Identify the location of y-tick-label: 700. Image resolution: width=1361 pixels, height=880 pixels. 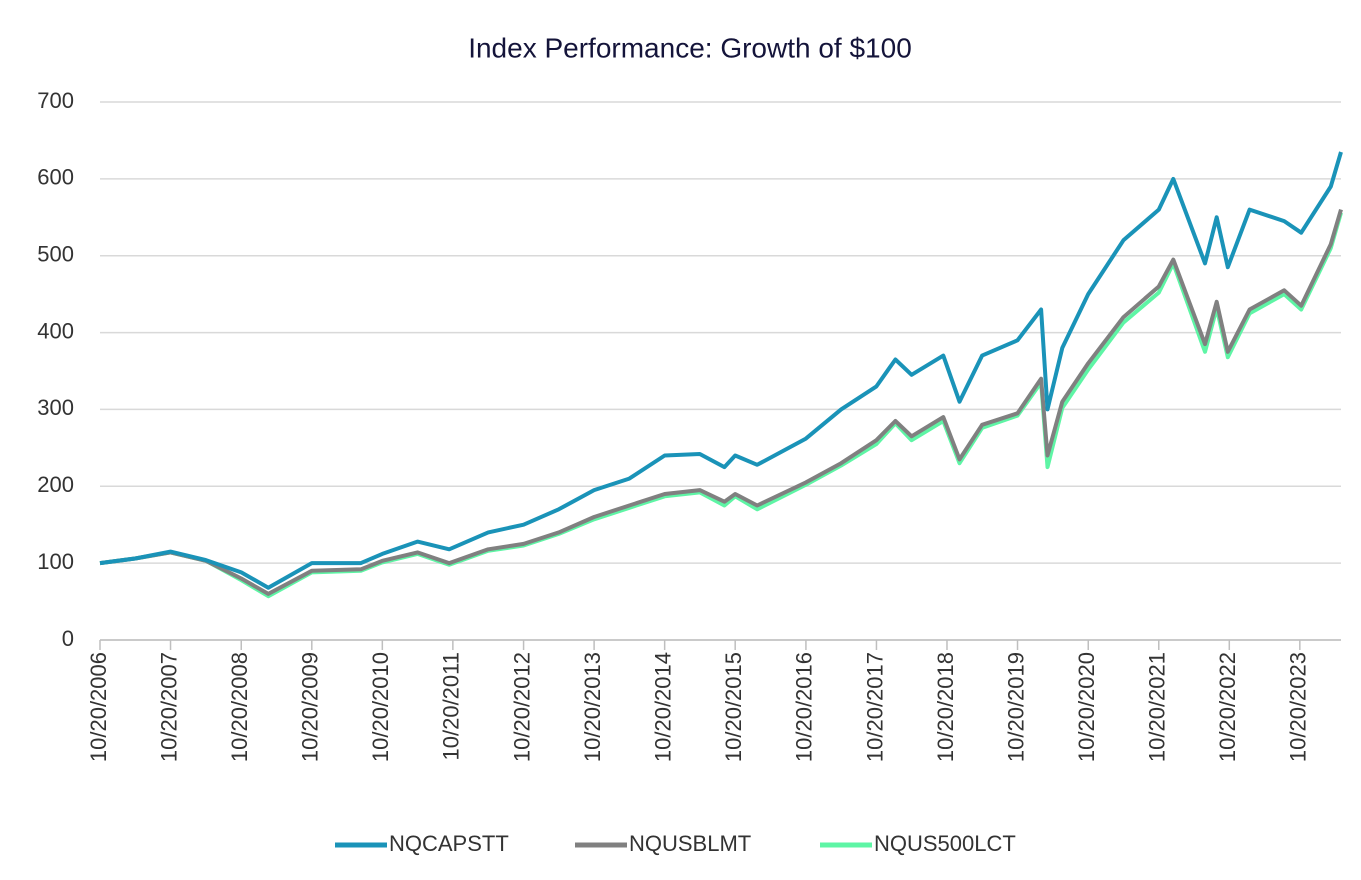
(55, 100).